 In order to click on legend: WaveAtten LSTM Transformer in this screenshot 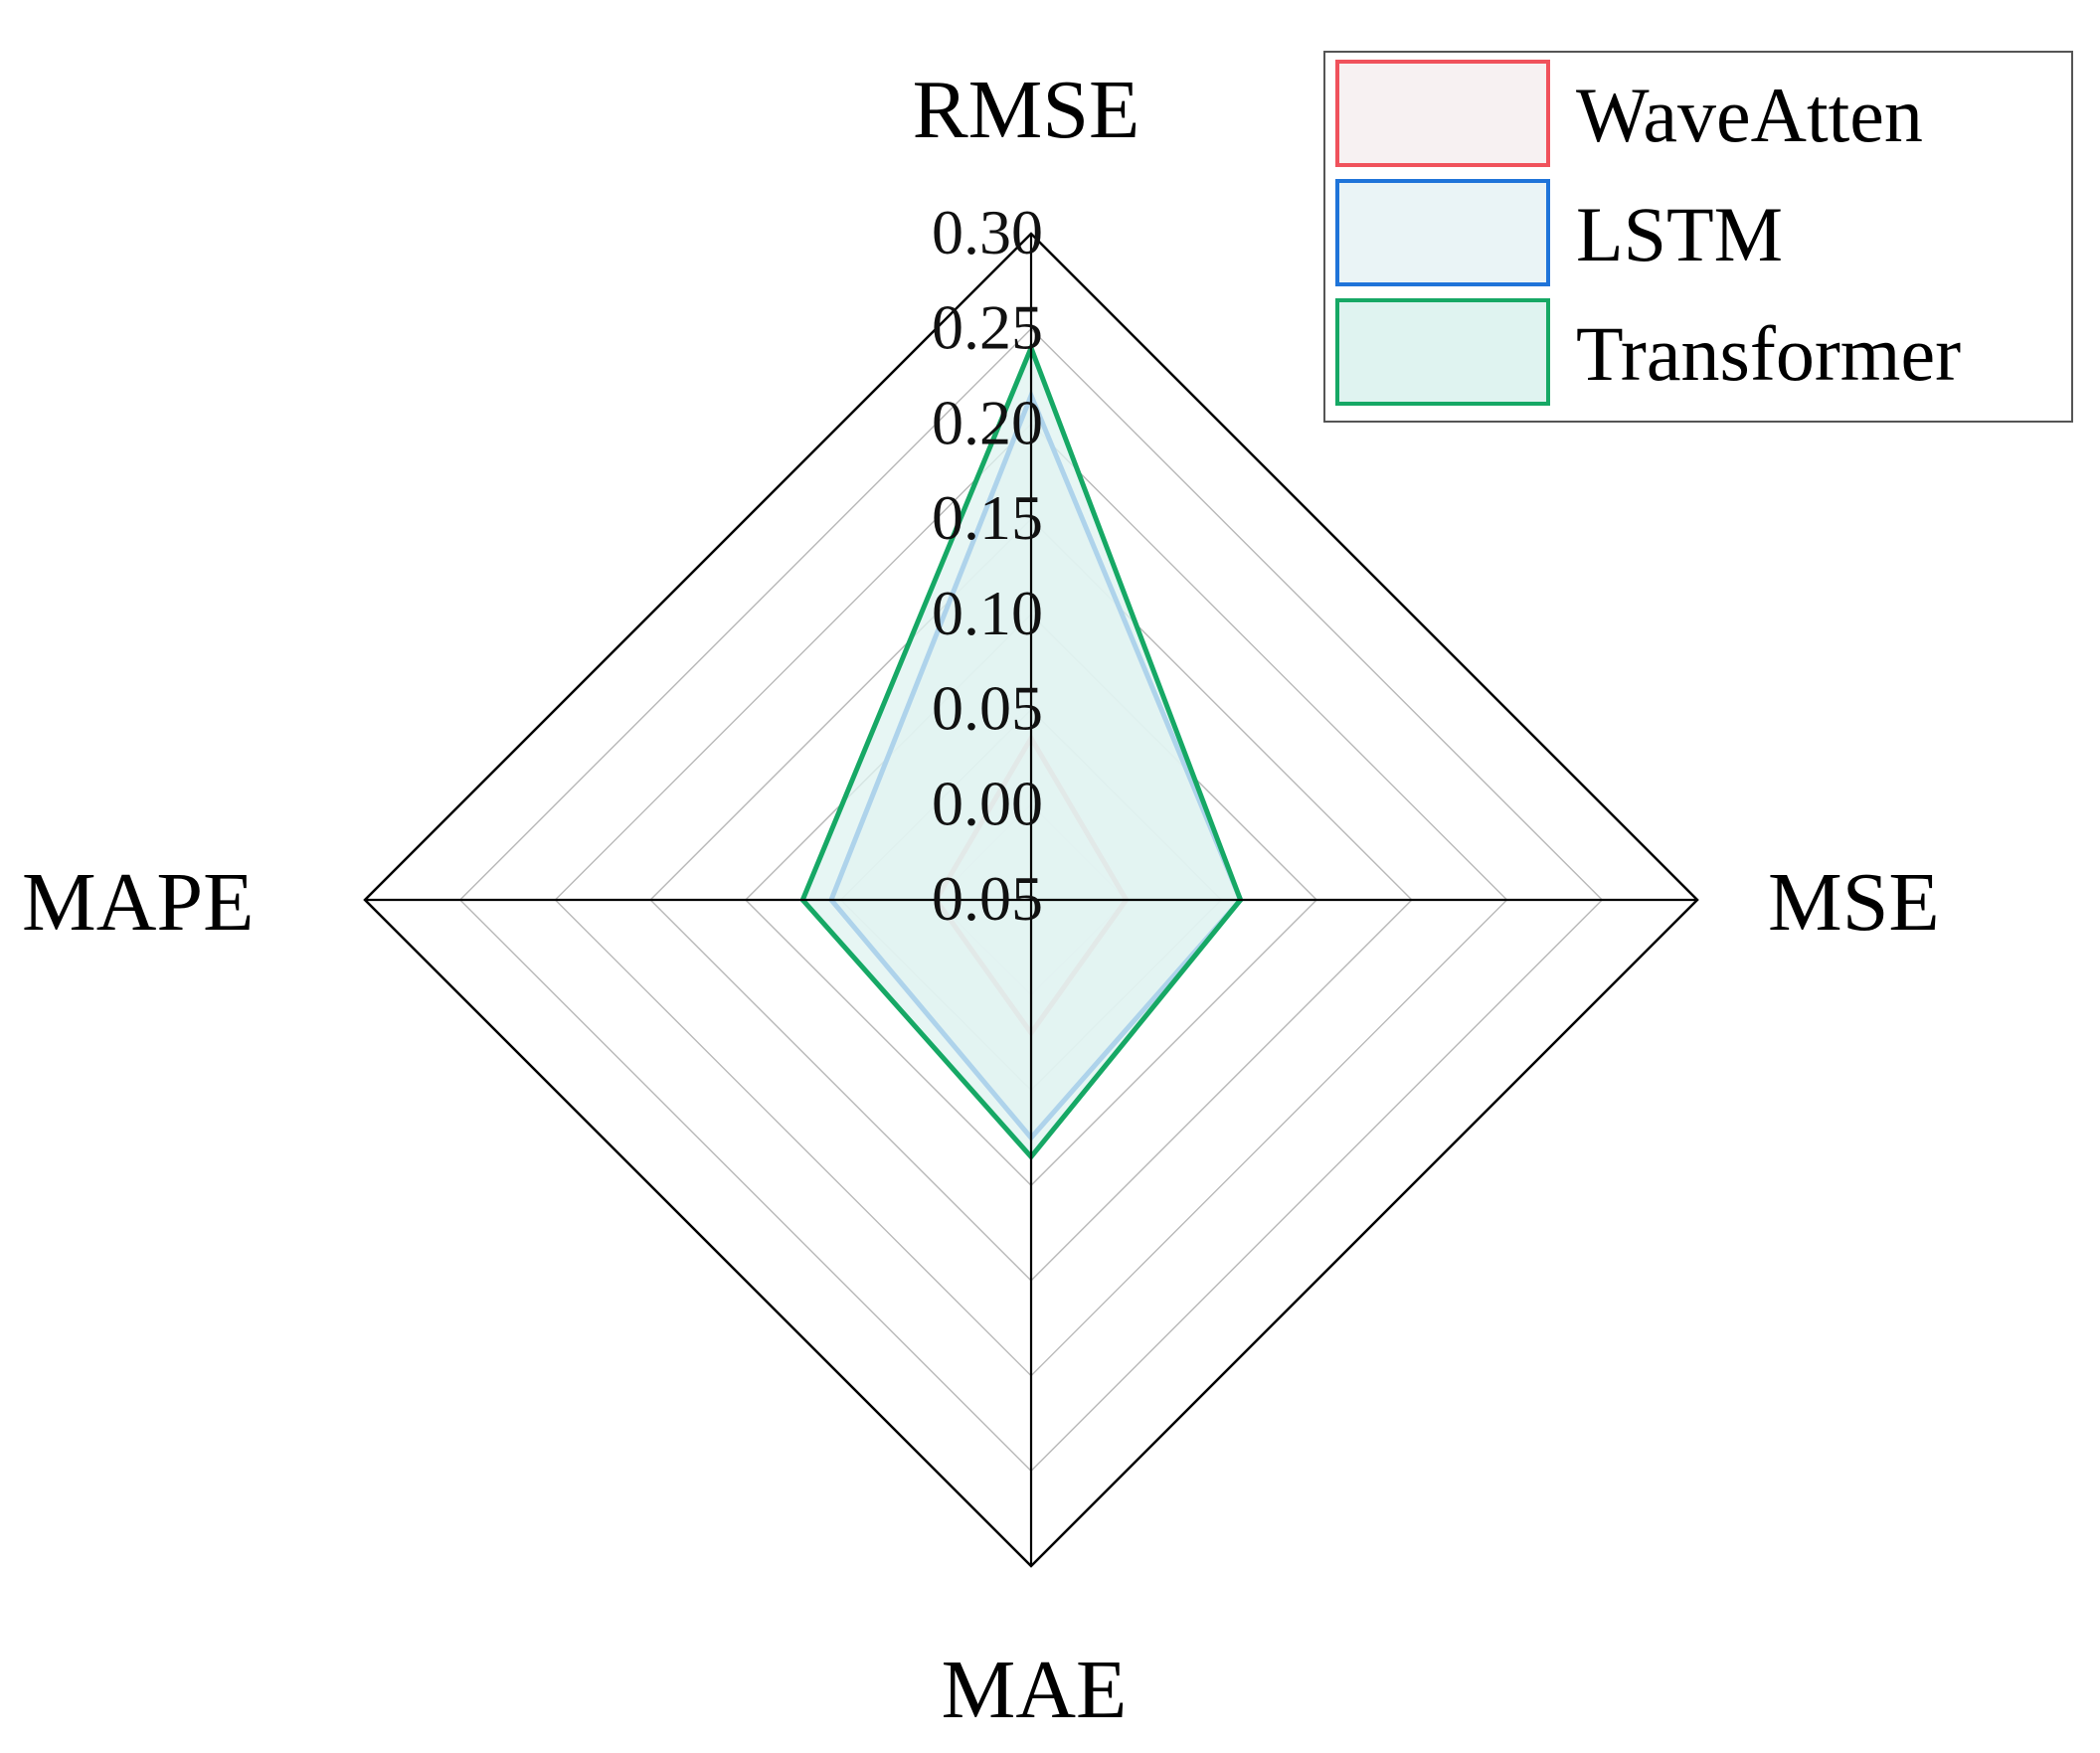, I will do `click(1698, 237)`.